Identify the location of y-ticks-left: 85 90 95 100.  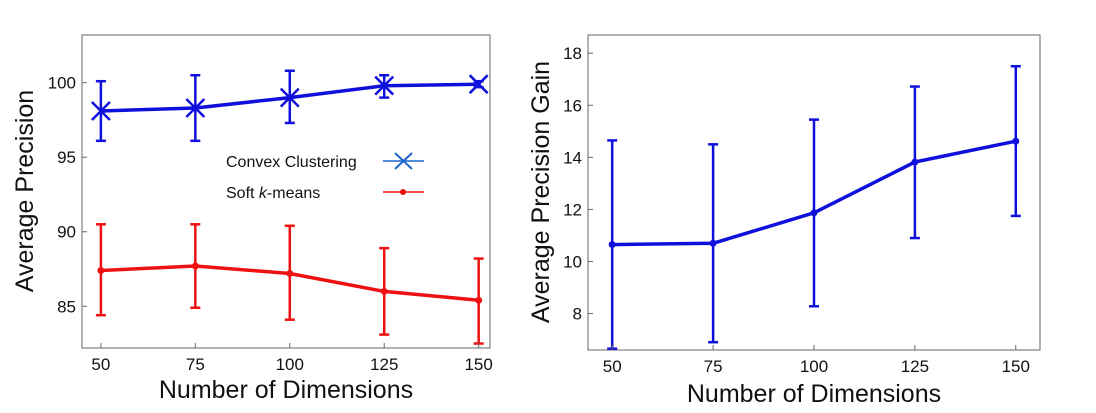
(67, 195).